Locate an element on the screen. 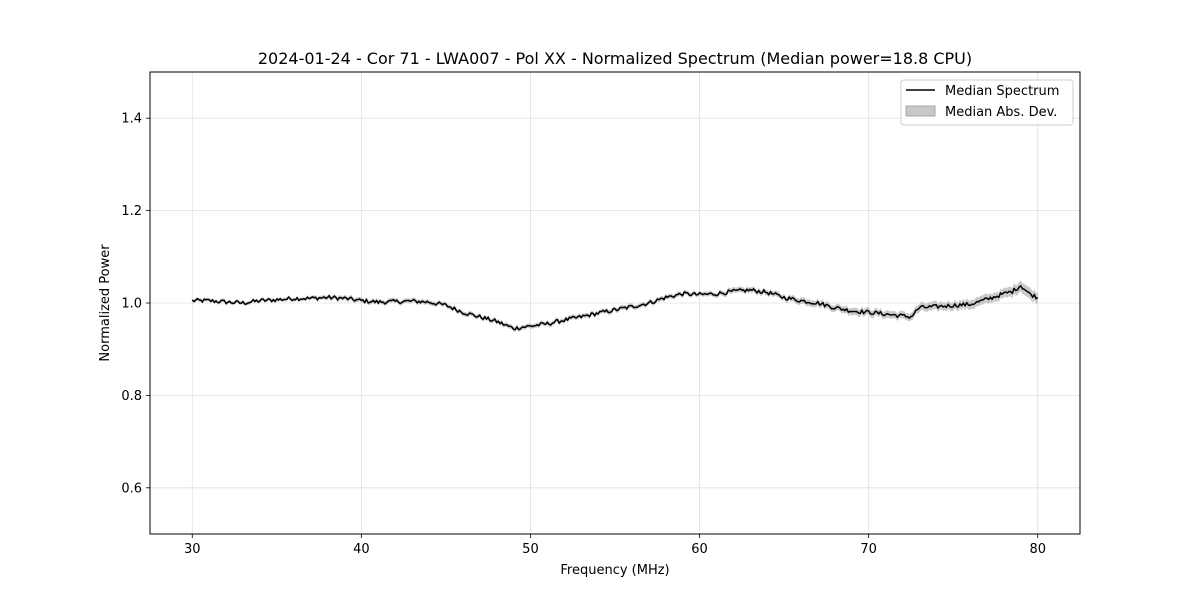 This screenshot has height=600, width=1200. x-tick-label: 50 is located at coordinates (530, 549).